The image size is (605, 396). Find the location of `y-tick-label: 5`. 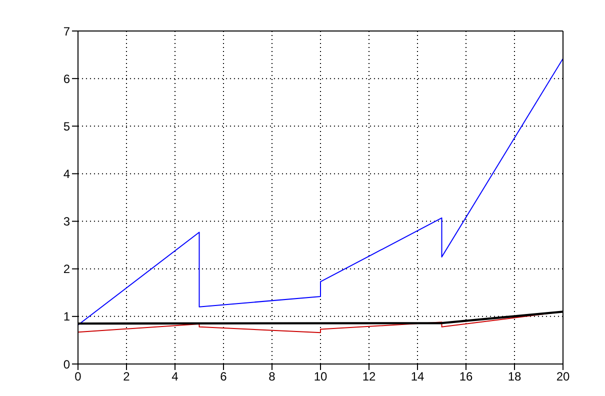

y-tick-label: 5 is located at coordinates (66, 126).